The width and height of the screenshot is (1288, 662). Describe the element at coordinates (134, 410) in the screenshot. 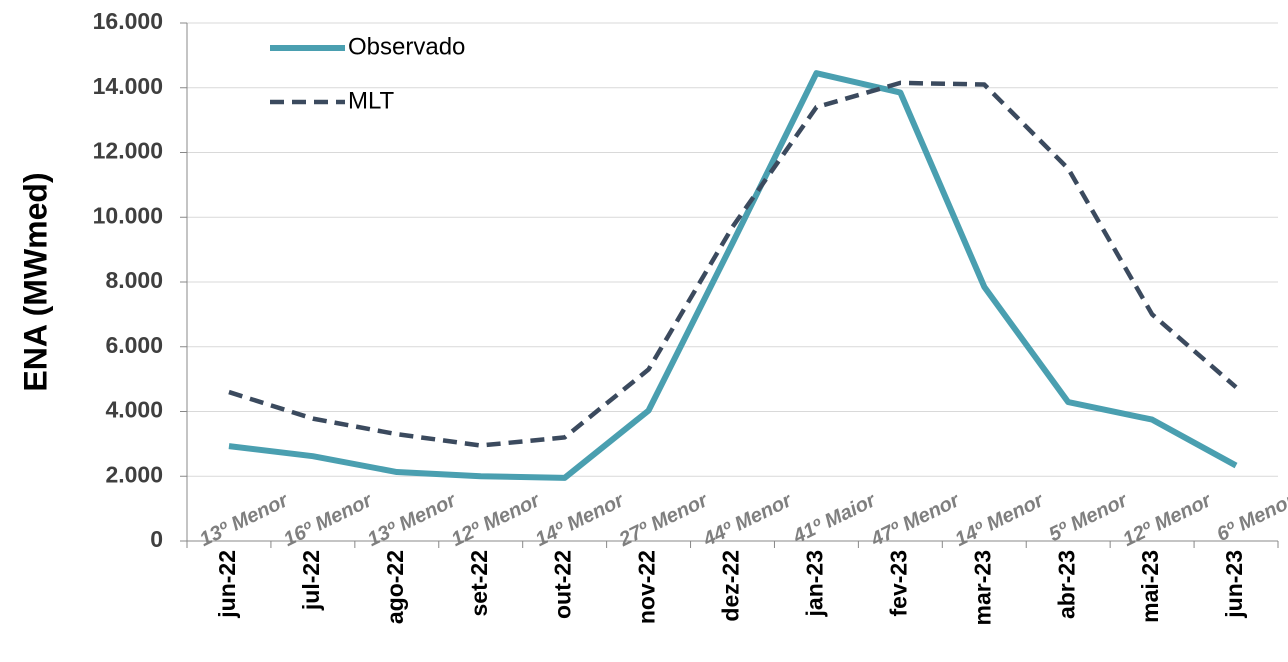

I see `y-tick-label: 4.000` at that location.